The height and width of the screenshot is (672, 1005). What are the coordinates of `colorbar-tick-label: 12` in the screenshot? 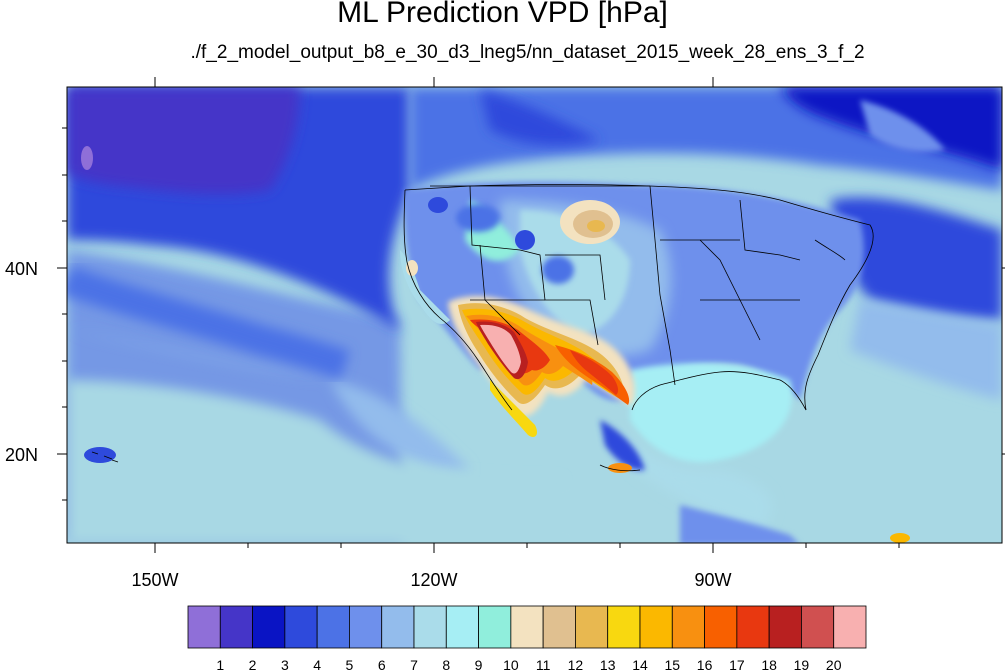 It's located at (576, 664).